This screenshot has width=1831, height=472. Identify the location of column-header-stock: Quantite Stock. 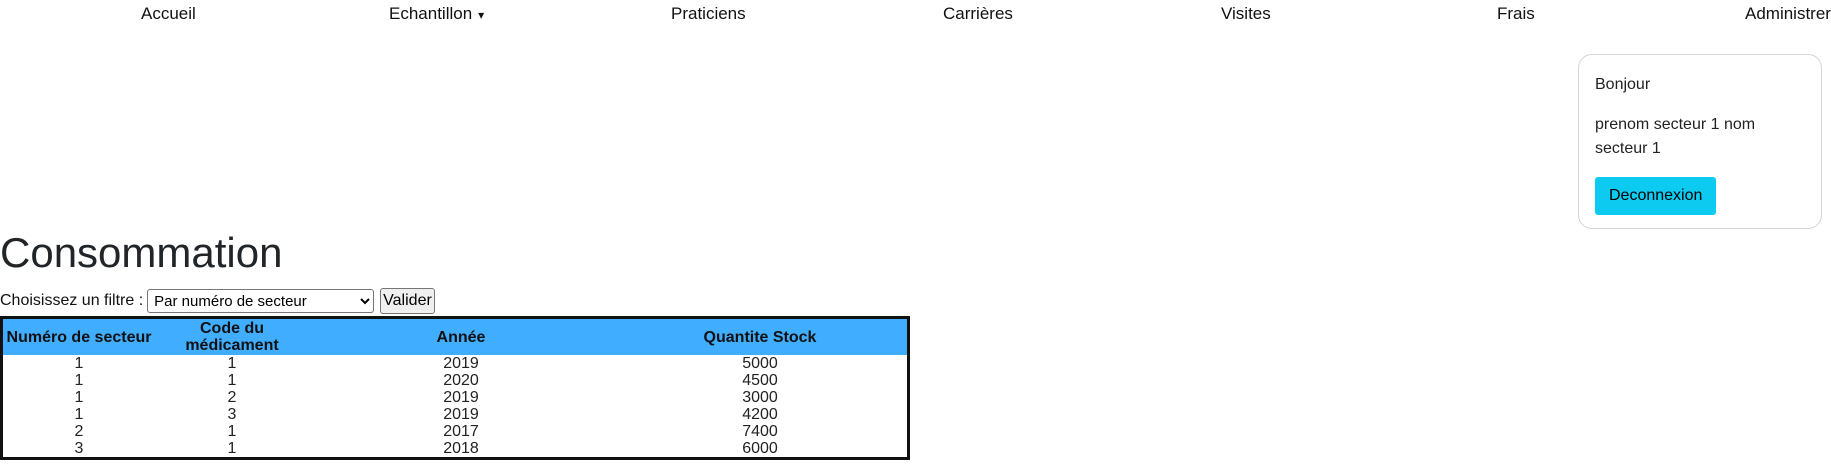
(761, 336).